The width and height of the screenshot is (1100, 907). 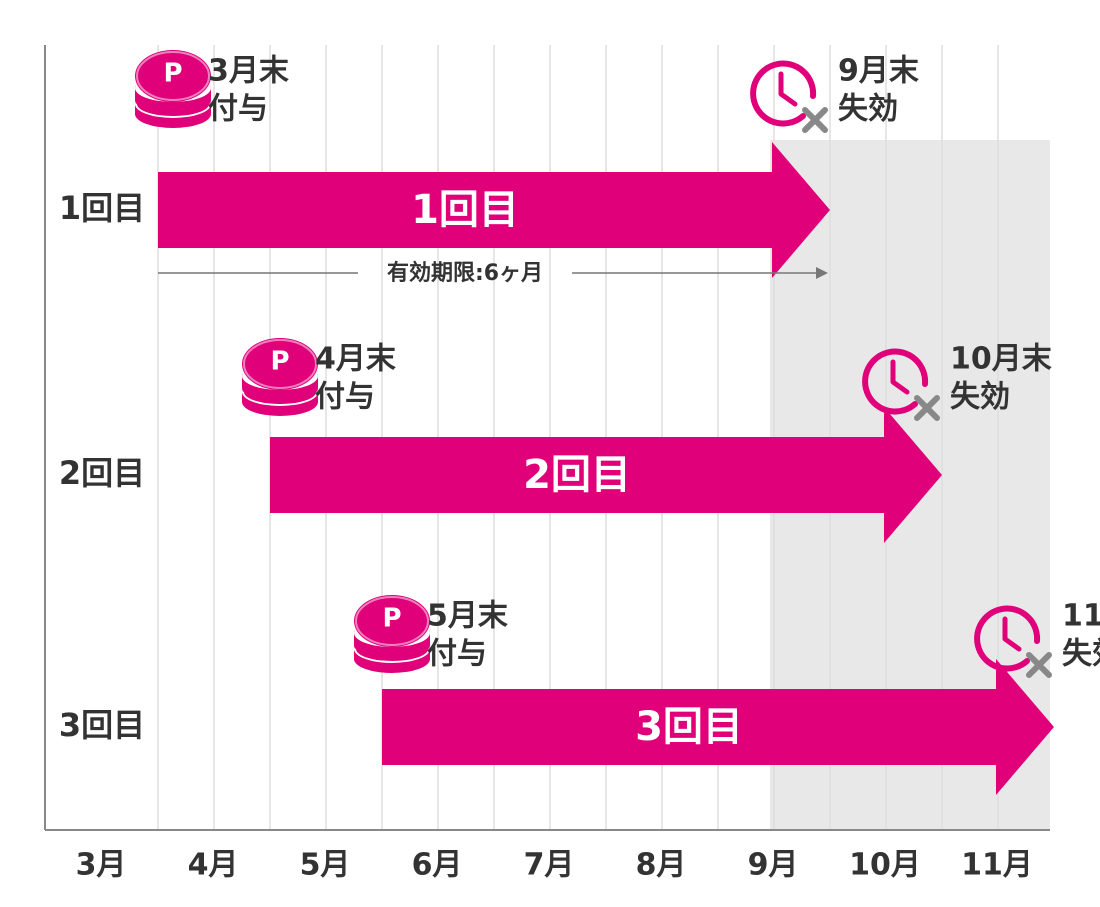 What do you see at coordinates (1081, 616) in the screenshot?
I see `expire-date-text: 11月末` at bounding box center [1081, 616].